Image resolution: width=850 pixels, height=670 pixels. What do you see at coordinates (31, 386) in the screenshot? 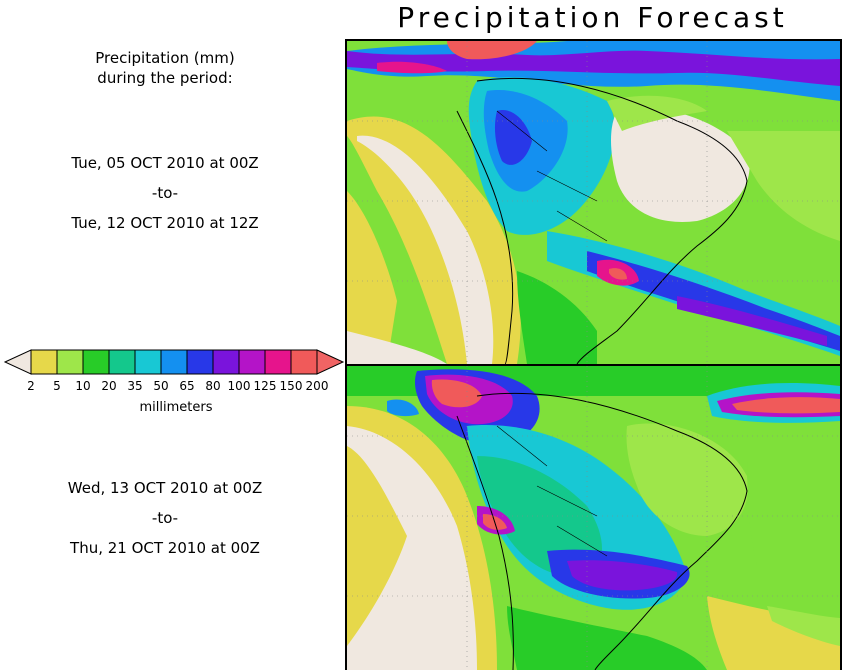
I see `legend-tick-label: 2` at bounding box center [31, 386].